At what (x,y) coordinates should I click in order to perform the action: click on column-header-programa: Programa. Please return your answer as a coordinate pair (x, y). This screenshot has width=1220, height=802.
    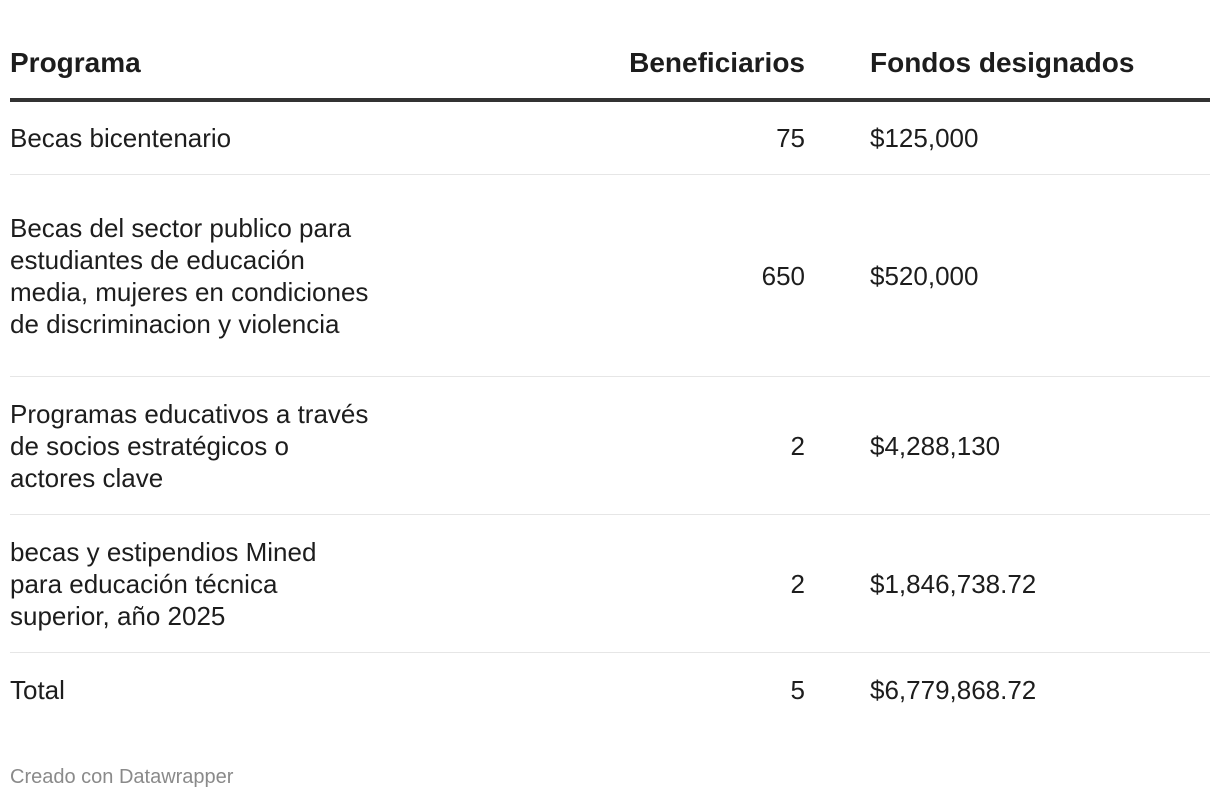
    Looking at the image, I should click on (75, 62).